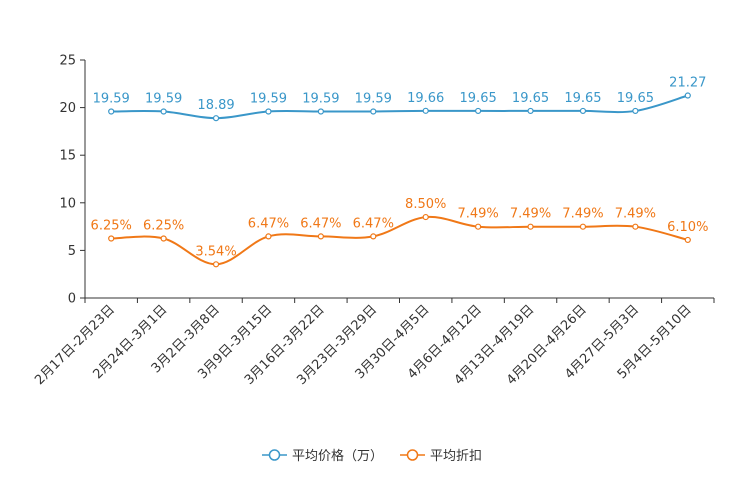  Describe the element at coordinates (67, 108) in the screenshot. I see `y-tick-label: 20` at that location.